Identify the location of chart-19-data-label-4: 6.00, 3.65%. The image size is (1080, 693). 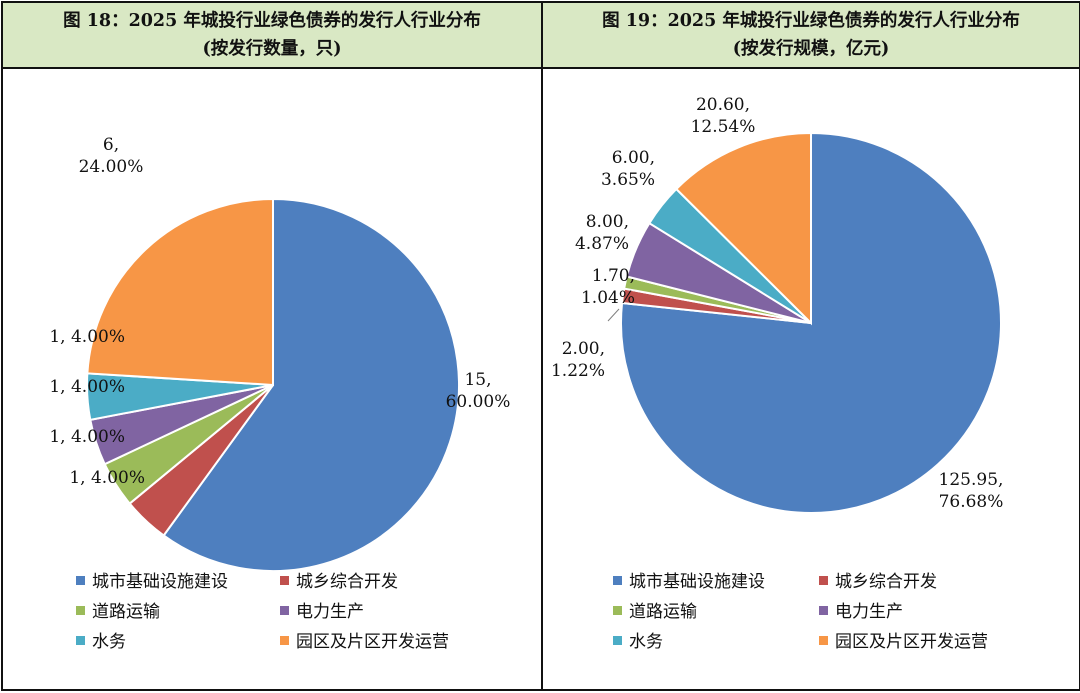
(628, 169).